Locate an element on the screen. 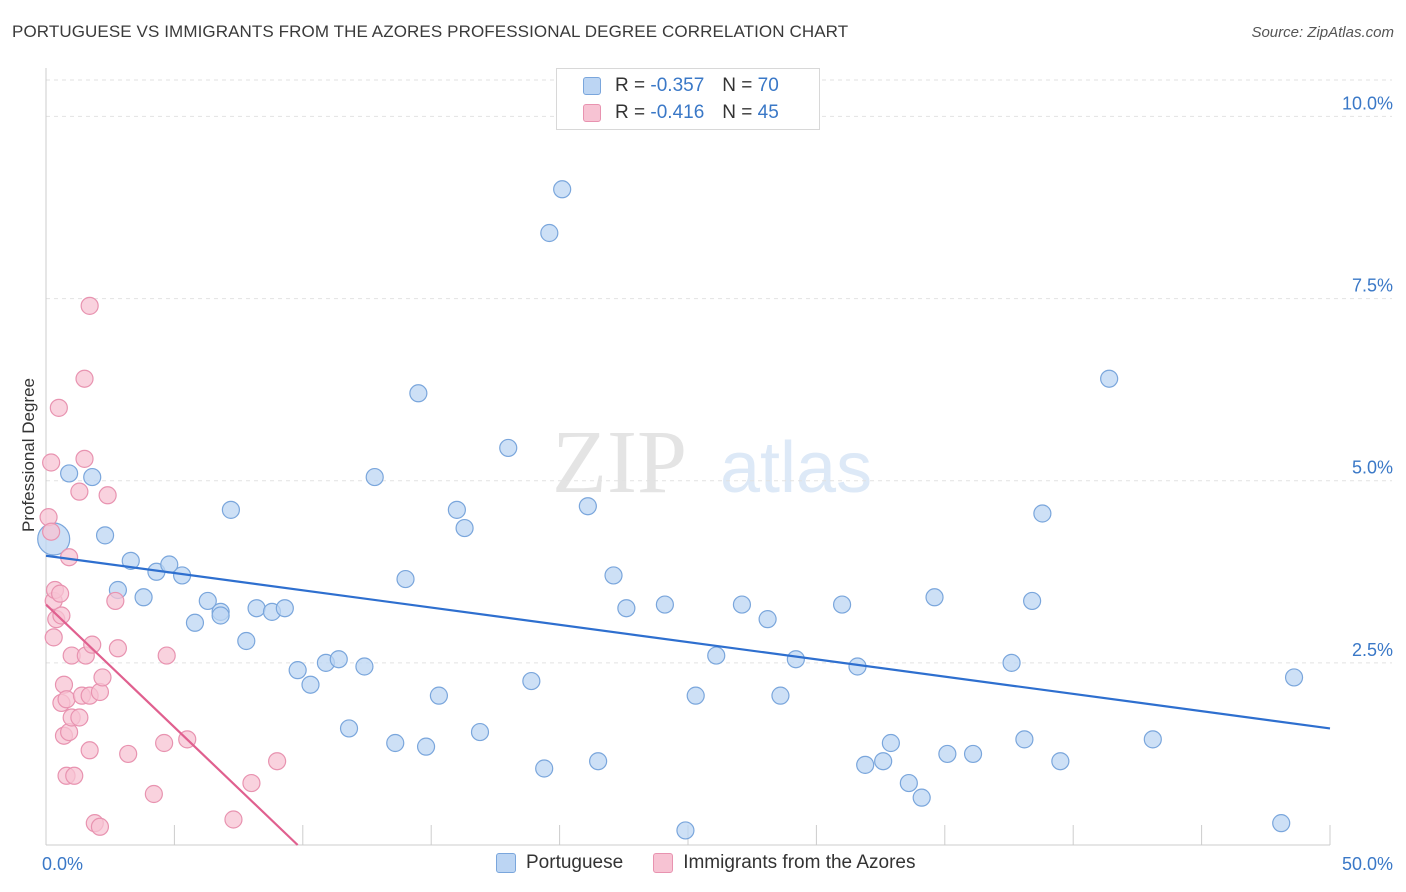 The width and height of the screenshot is (1406, 892). stats-legend: R = -0.357 N = 70 R = -0.416 N = 45 is located at coordinates (688, 99).